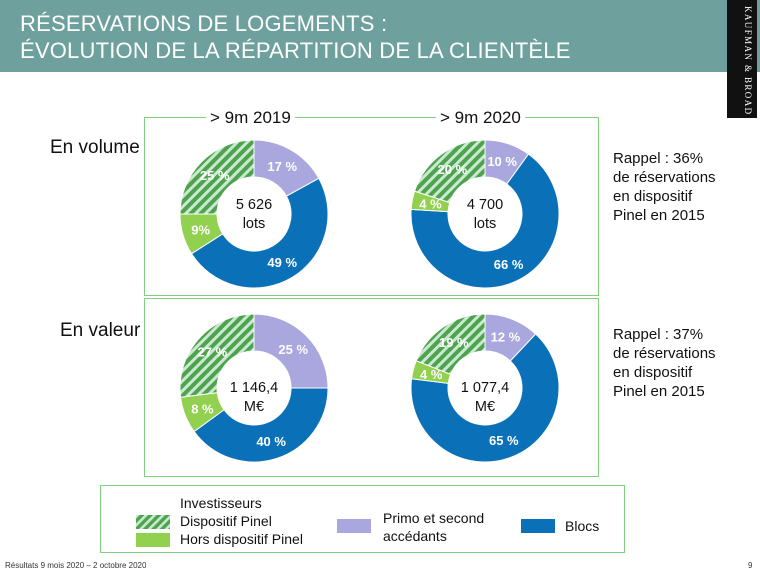  I want to click on legend-primo-label-1: Primo et second, so click(434, 518).